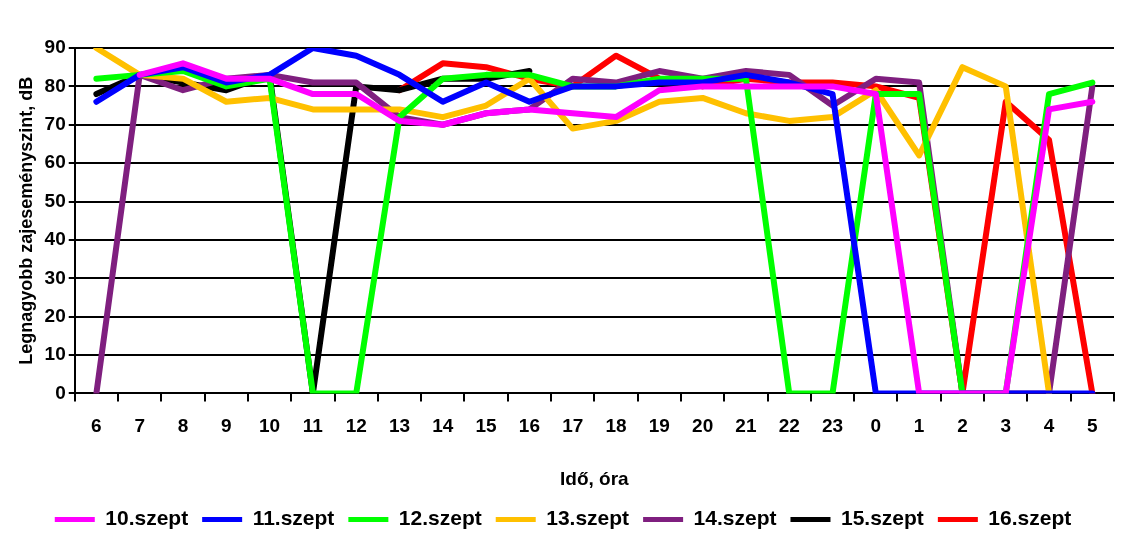  Describe the element at coordinates (529, 426) in the screenshot. I see `x-tick-label: 16` at that location.